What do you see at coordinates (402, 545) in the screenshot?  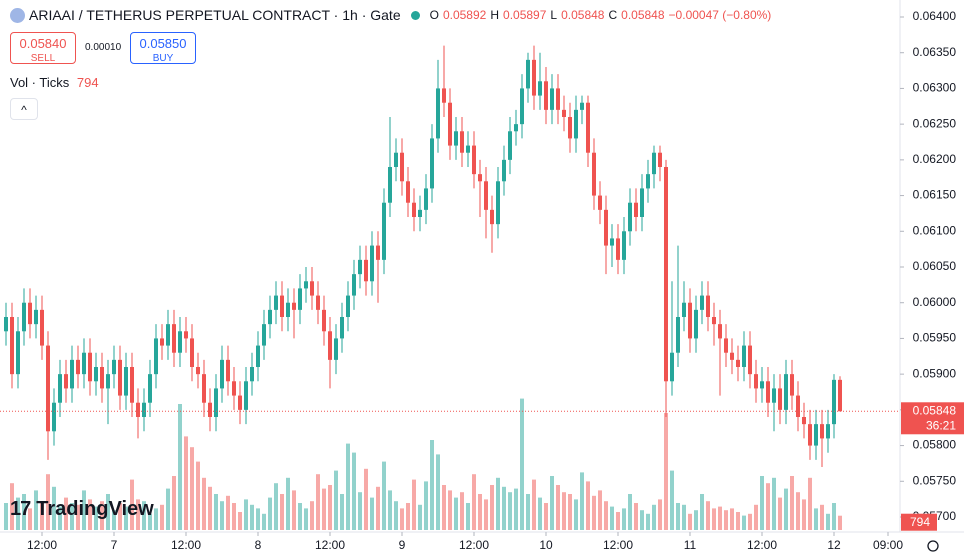 I see `x-tick-label: 9` at bounding box center [402, 545].